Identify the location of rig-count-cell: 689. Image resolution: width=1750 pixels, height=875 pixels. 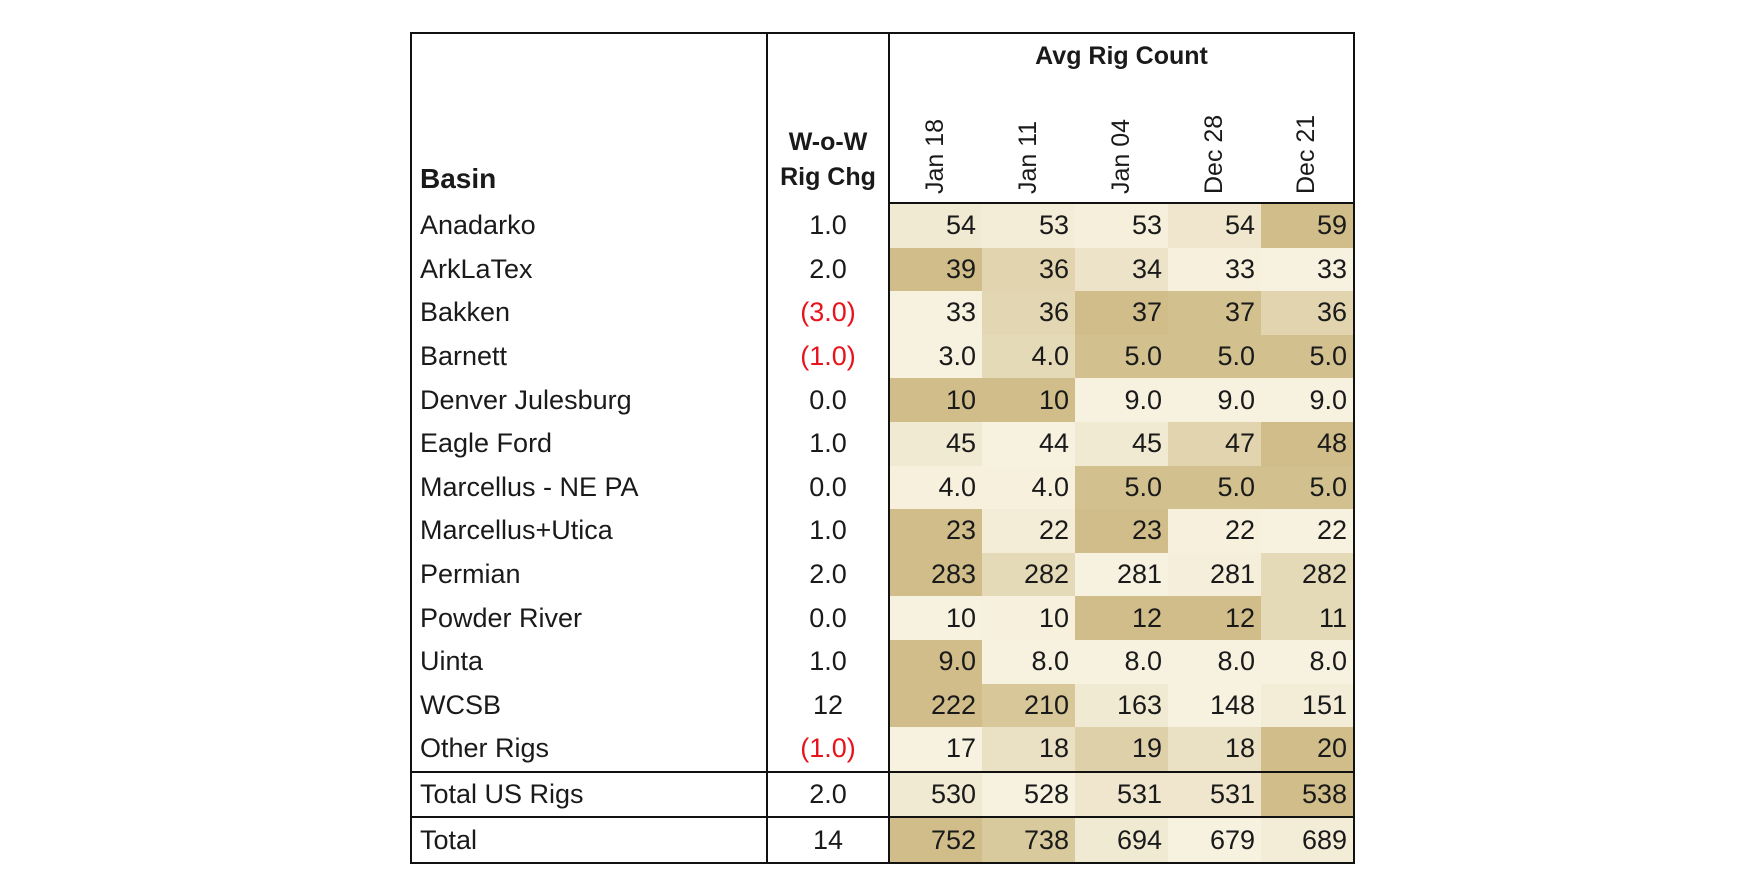
(1307, 839).